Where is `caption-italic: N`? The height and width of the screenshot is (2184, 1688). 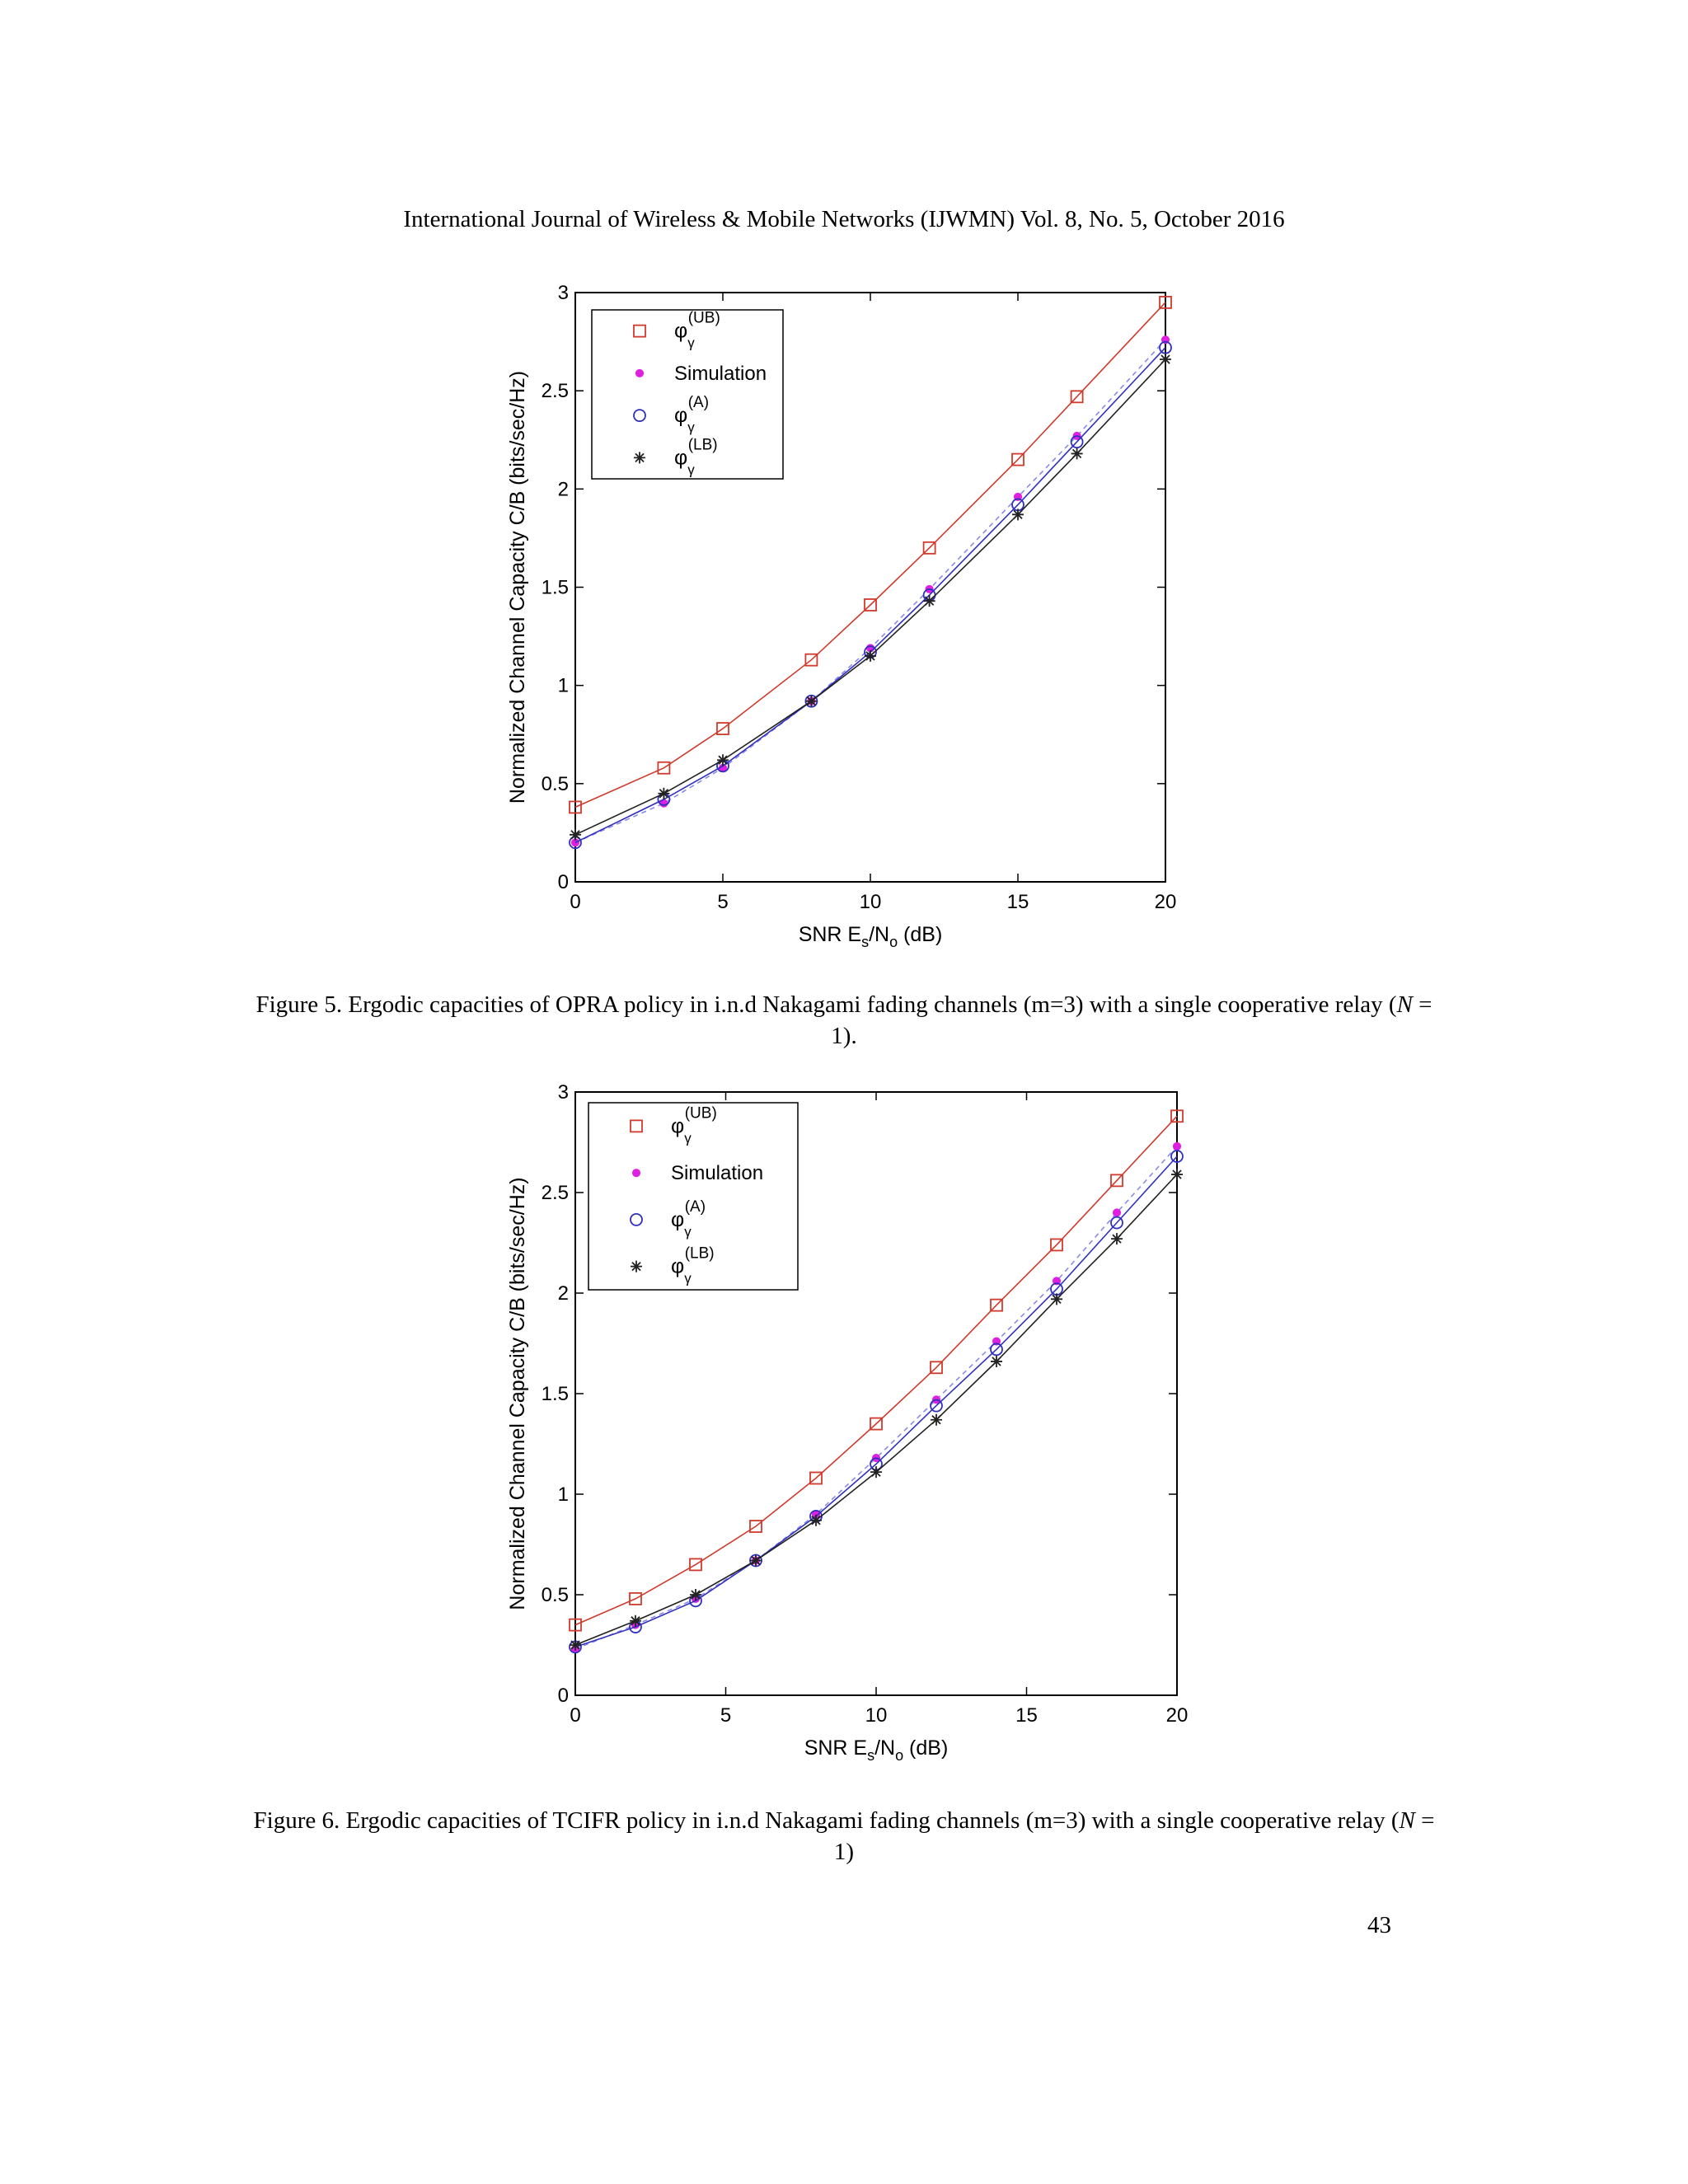
caption-italic: N is located at coordinates (1407, 1820).